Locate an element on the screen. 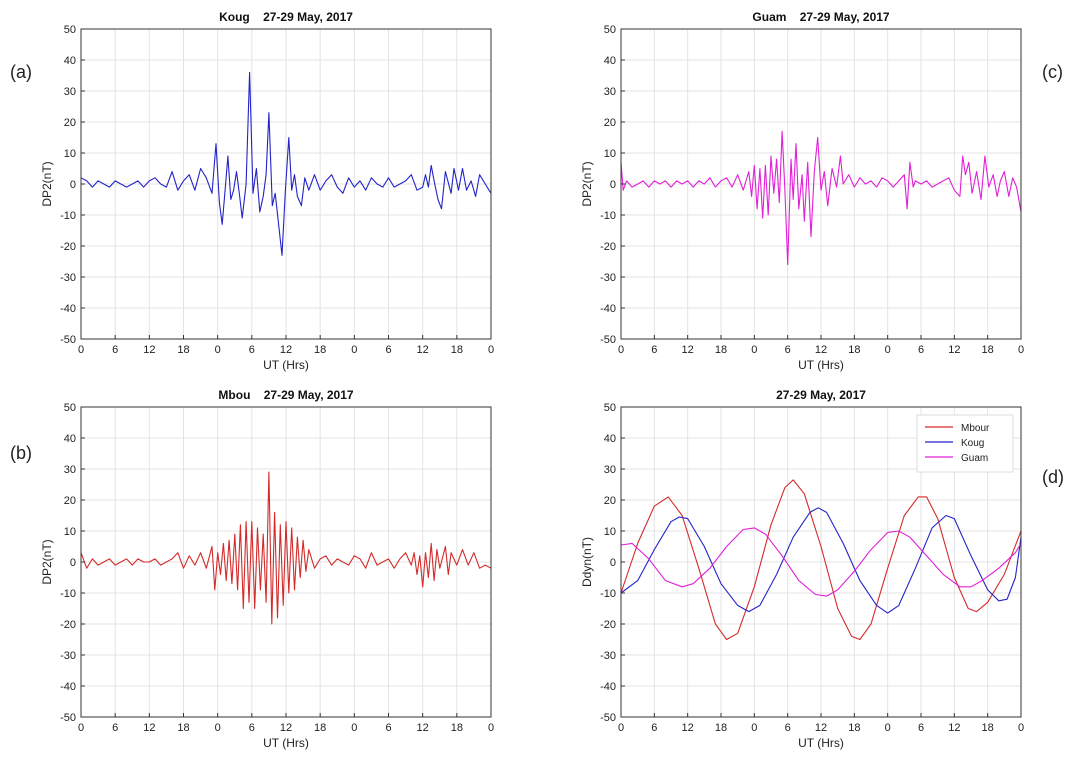  mbou-series-line is located at coordinates (286, 548).